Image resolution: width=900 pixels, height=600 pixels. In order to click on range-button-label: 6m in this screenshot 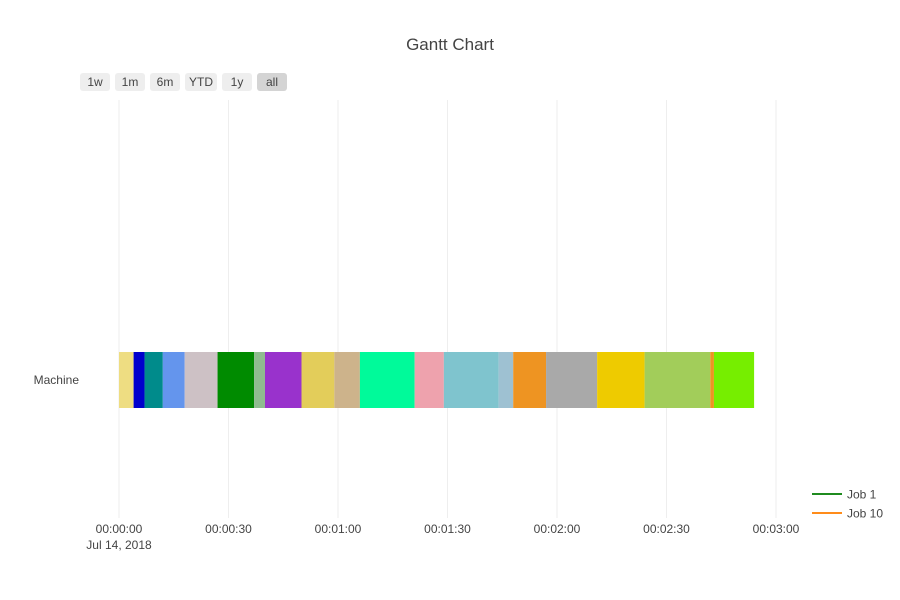, I will do `click(165, 82)`.